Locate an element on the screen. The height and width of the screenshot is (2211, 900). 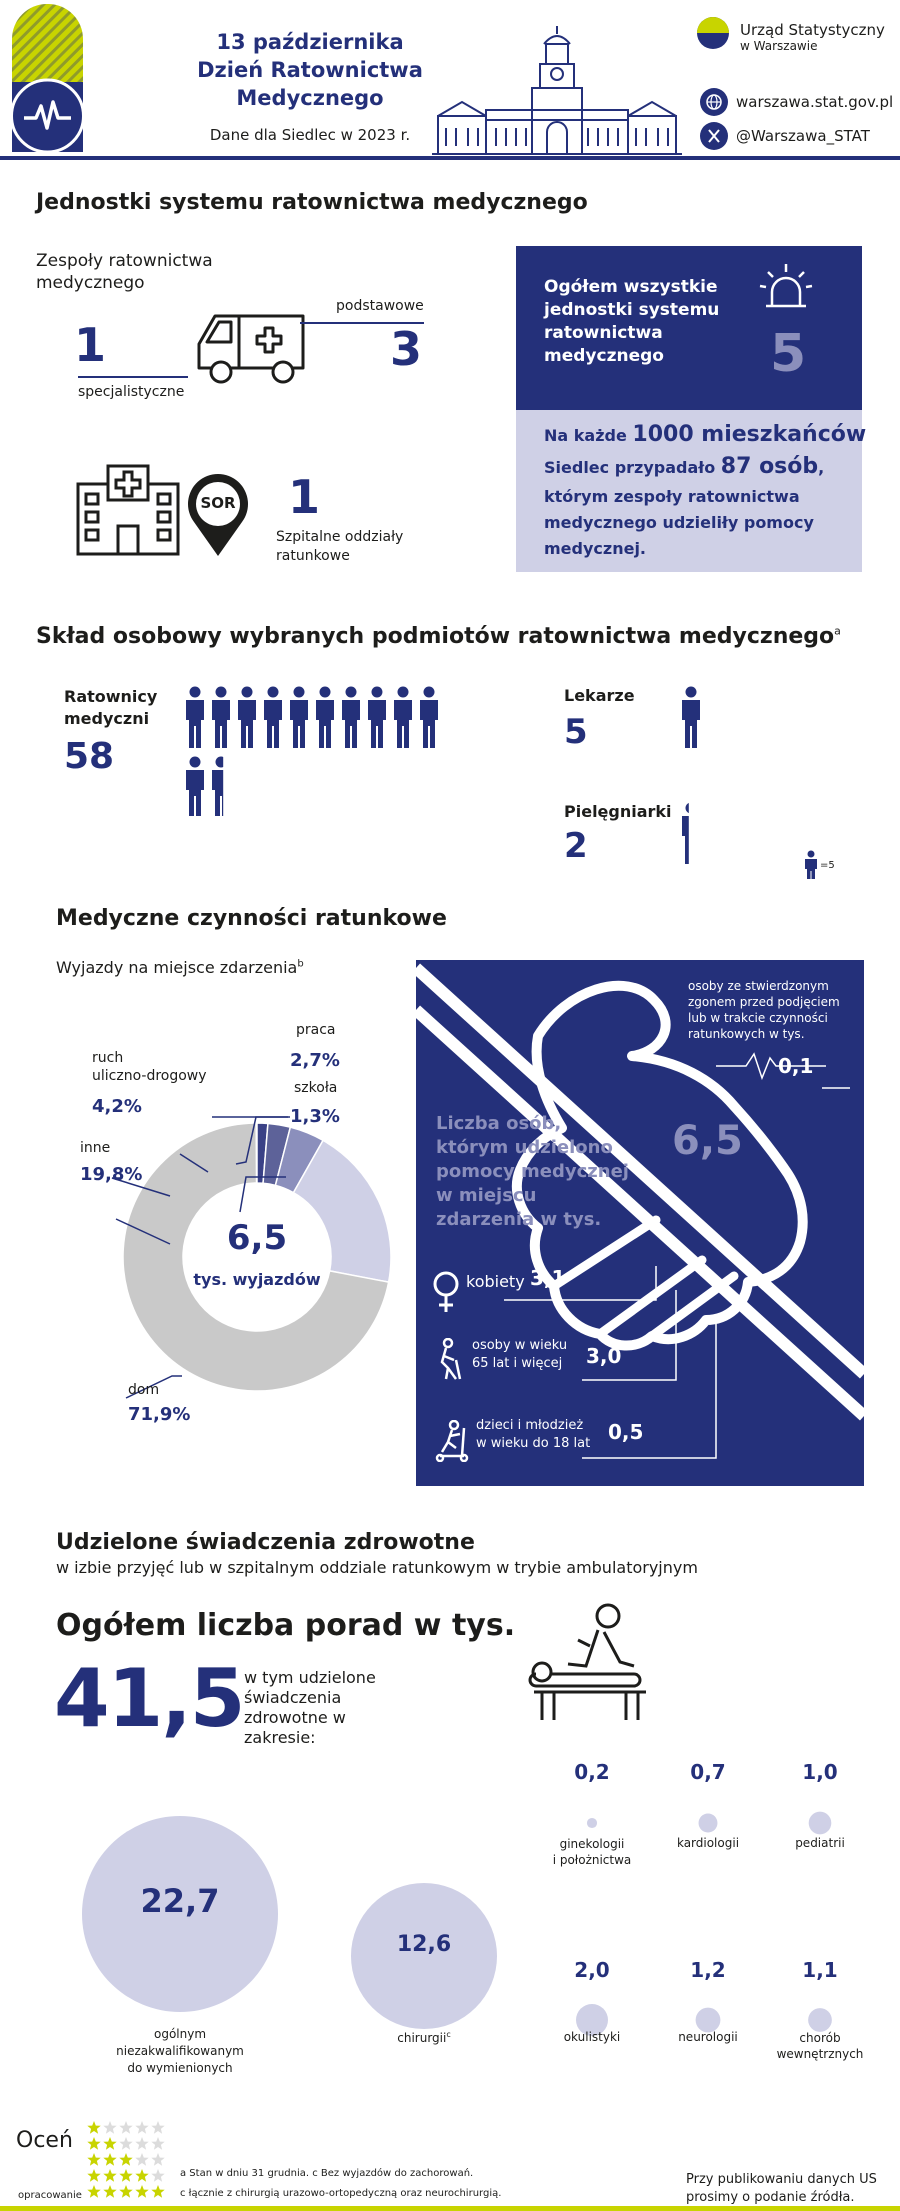
globe-icon is located at coordinates (714, 102).